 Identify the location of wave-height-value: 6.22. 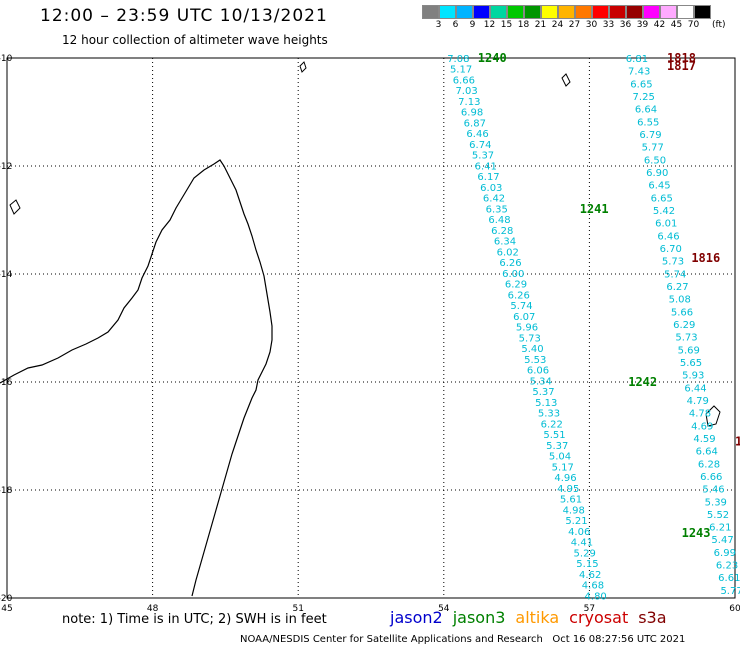
(552, 424).